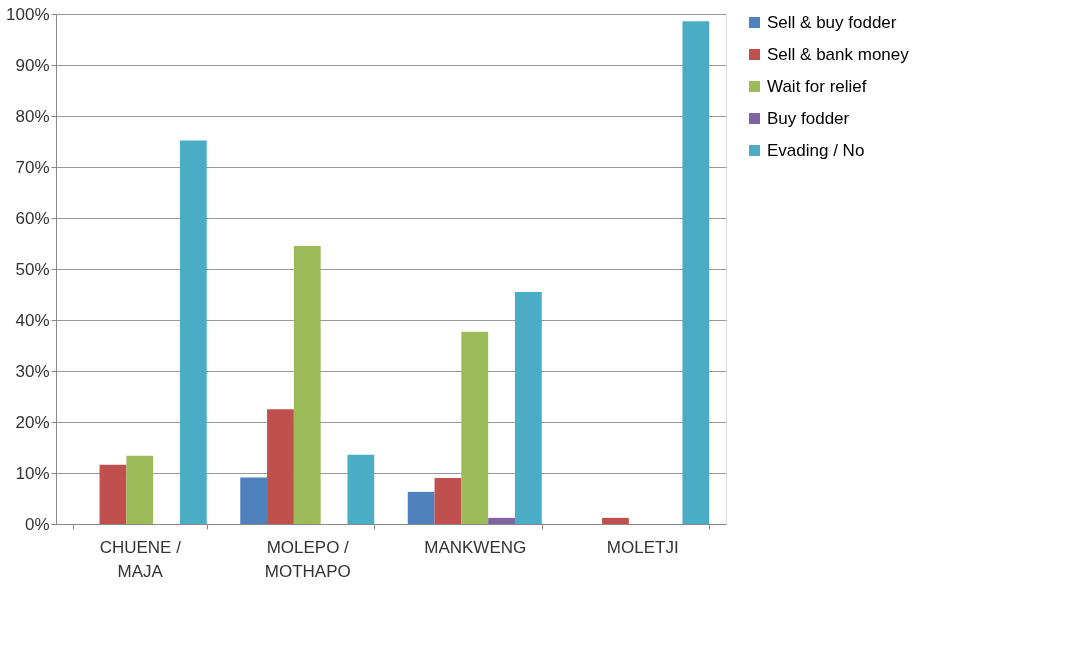 The width and height of the screenshot is (1090, 658). What do you see at coordinates (307, 559) in the screenshot?
I see `x-tick-label: MOLEPO / MOTHAPO` at bounding box center [307, 559].